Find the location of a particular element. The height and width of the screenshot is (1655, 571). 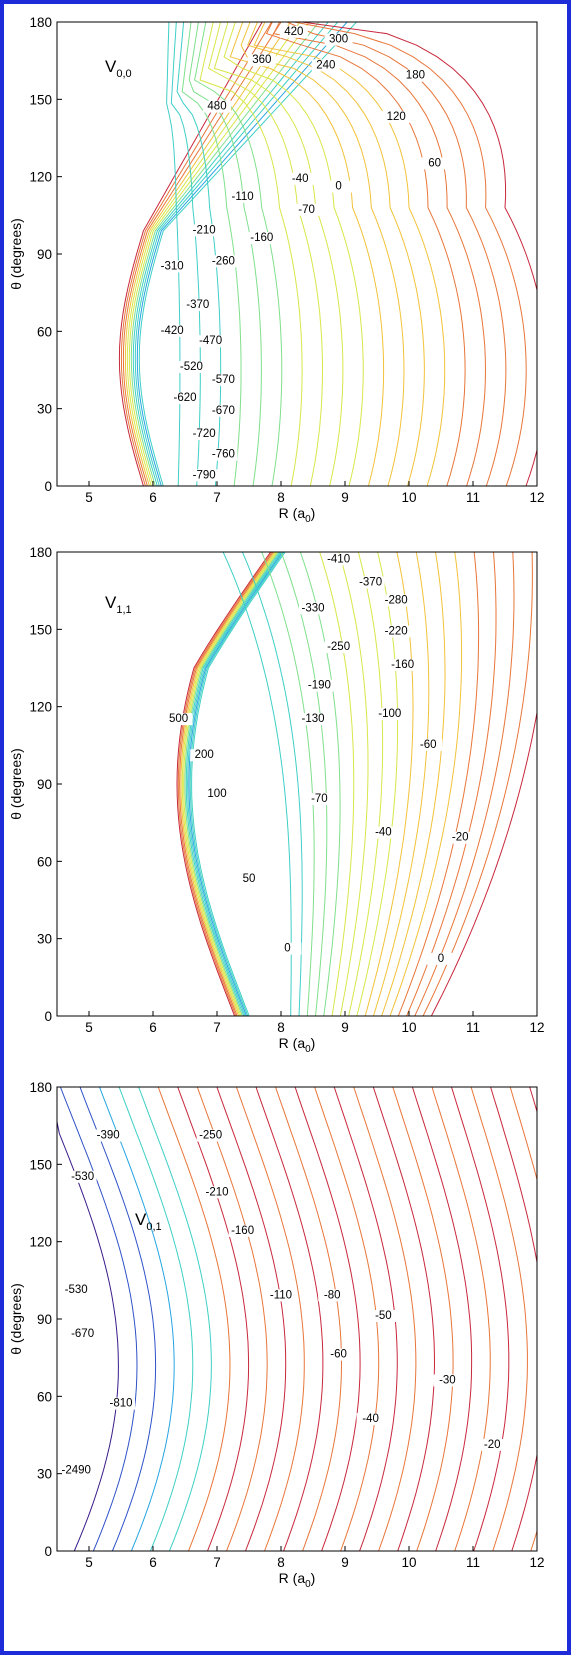

contour-label: -160 is located at coordinates (402, 665).